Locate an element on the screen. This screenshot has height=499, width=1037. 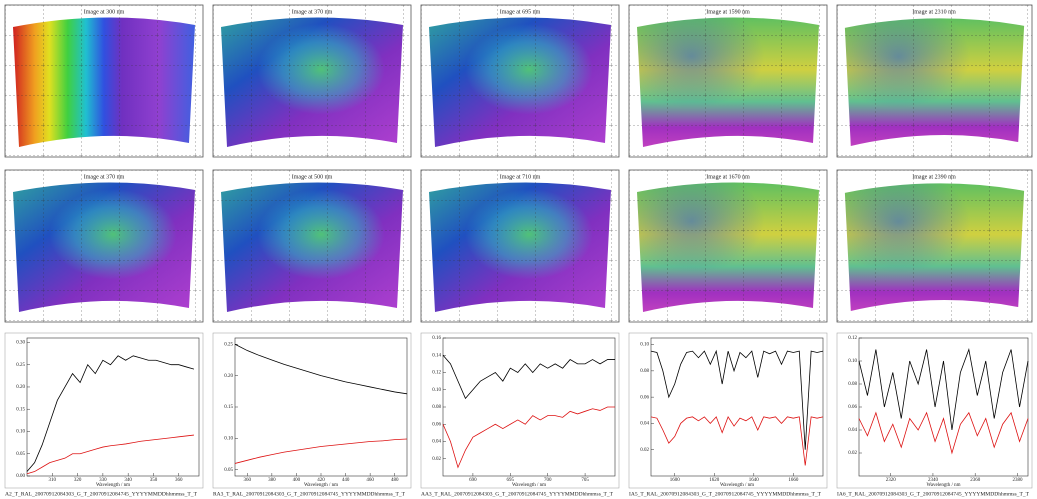
map-panel: Image at 1590 nm is located at coordinates (728, 81).